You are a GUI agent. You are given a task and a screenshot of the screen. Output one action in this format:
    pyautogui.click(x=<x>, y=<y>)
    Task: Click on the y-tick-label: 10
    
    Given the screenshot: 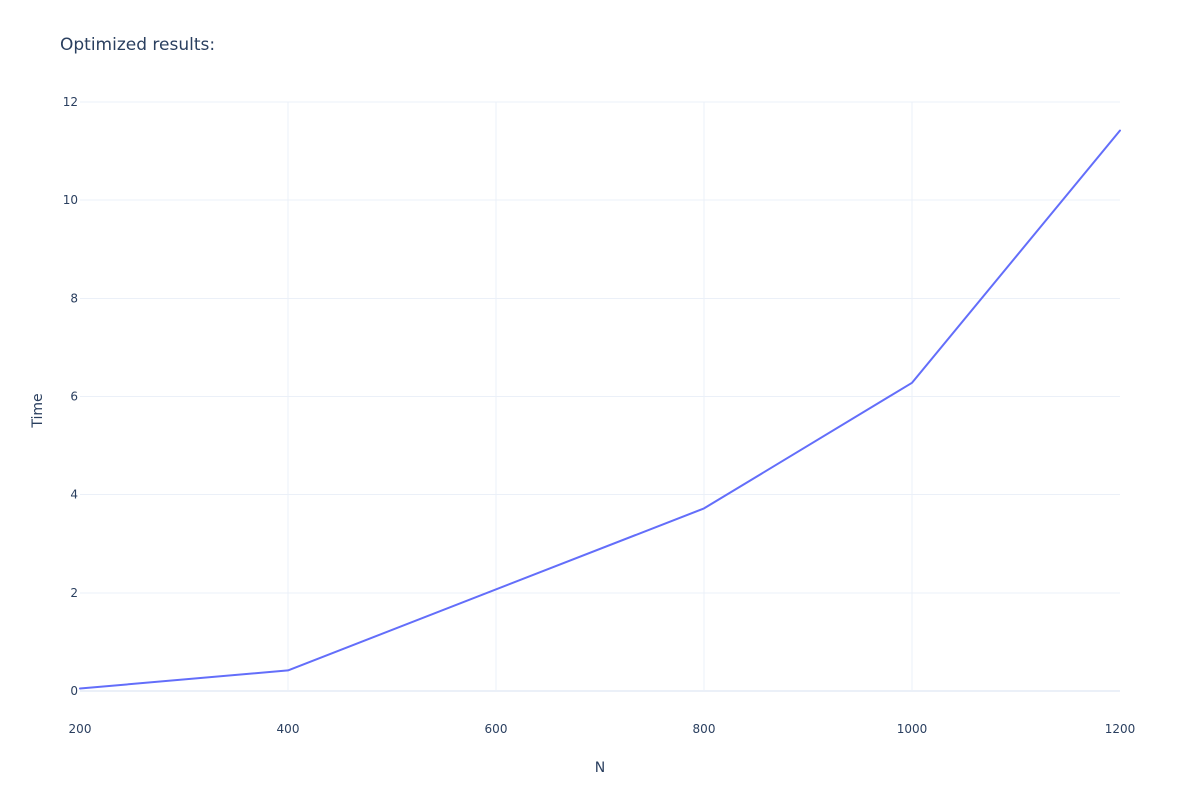 What is the action you would take?
    pyautogui.click(x=70, y=200)
    